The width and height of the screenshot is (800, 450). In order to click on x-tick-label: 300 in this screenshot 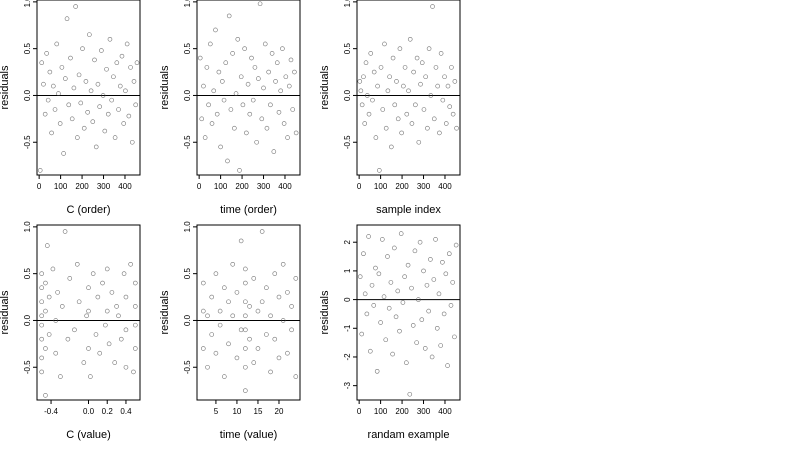, I will do `click(264, 186)`.